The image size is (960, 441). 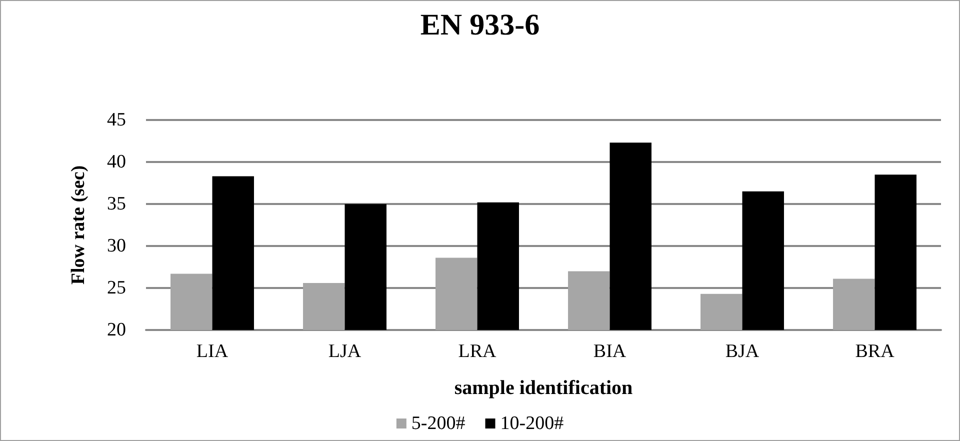 What do you see at coordinates (116, 330) in the screenshot?
I see `y-tick-label: 20` at bounding box center [116, 330].